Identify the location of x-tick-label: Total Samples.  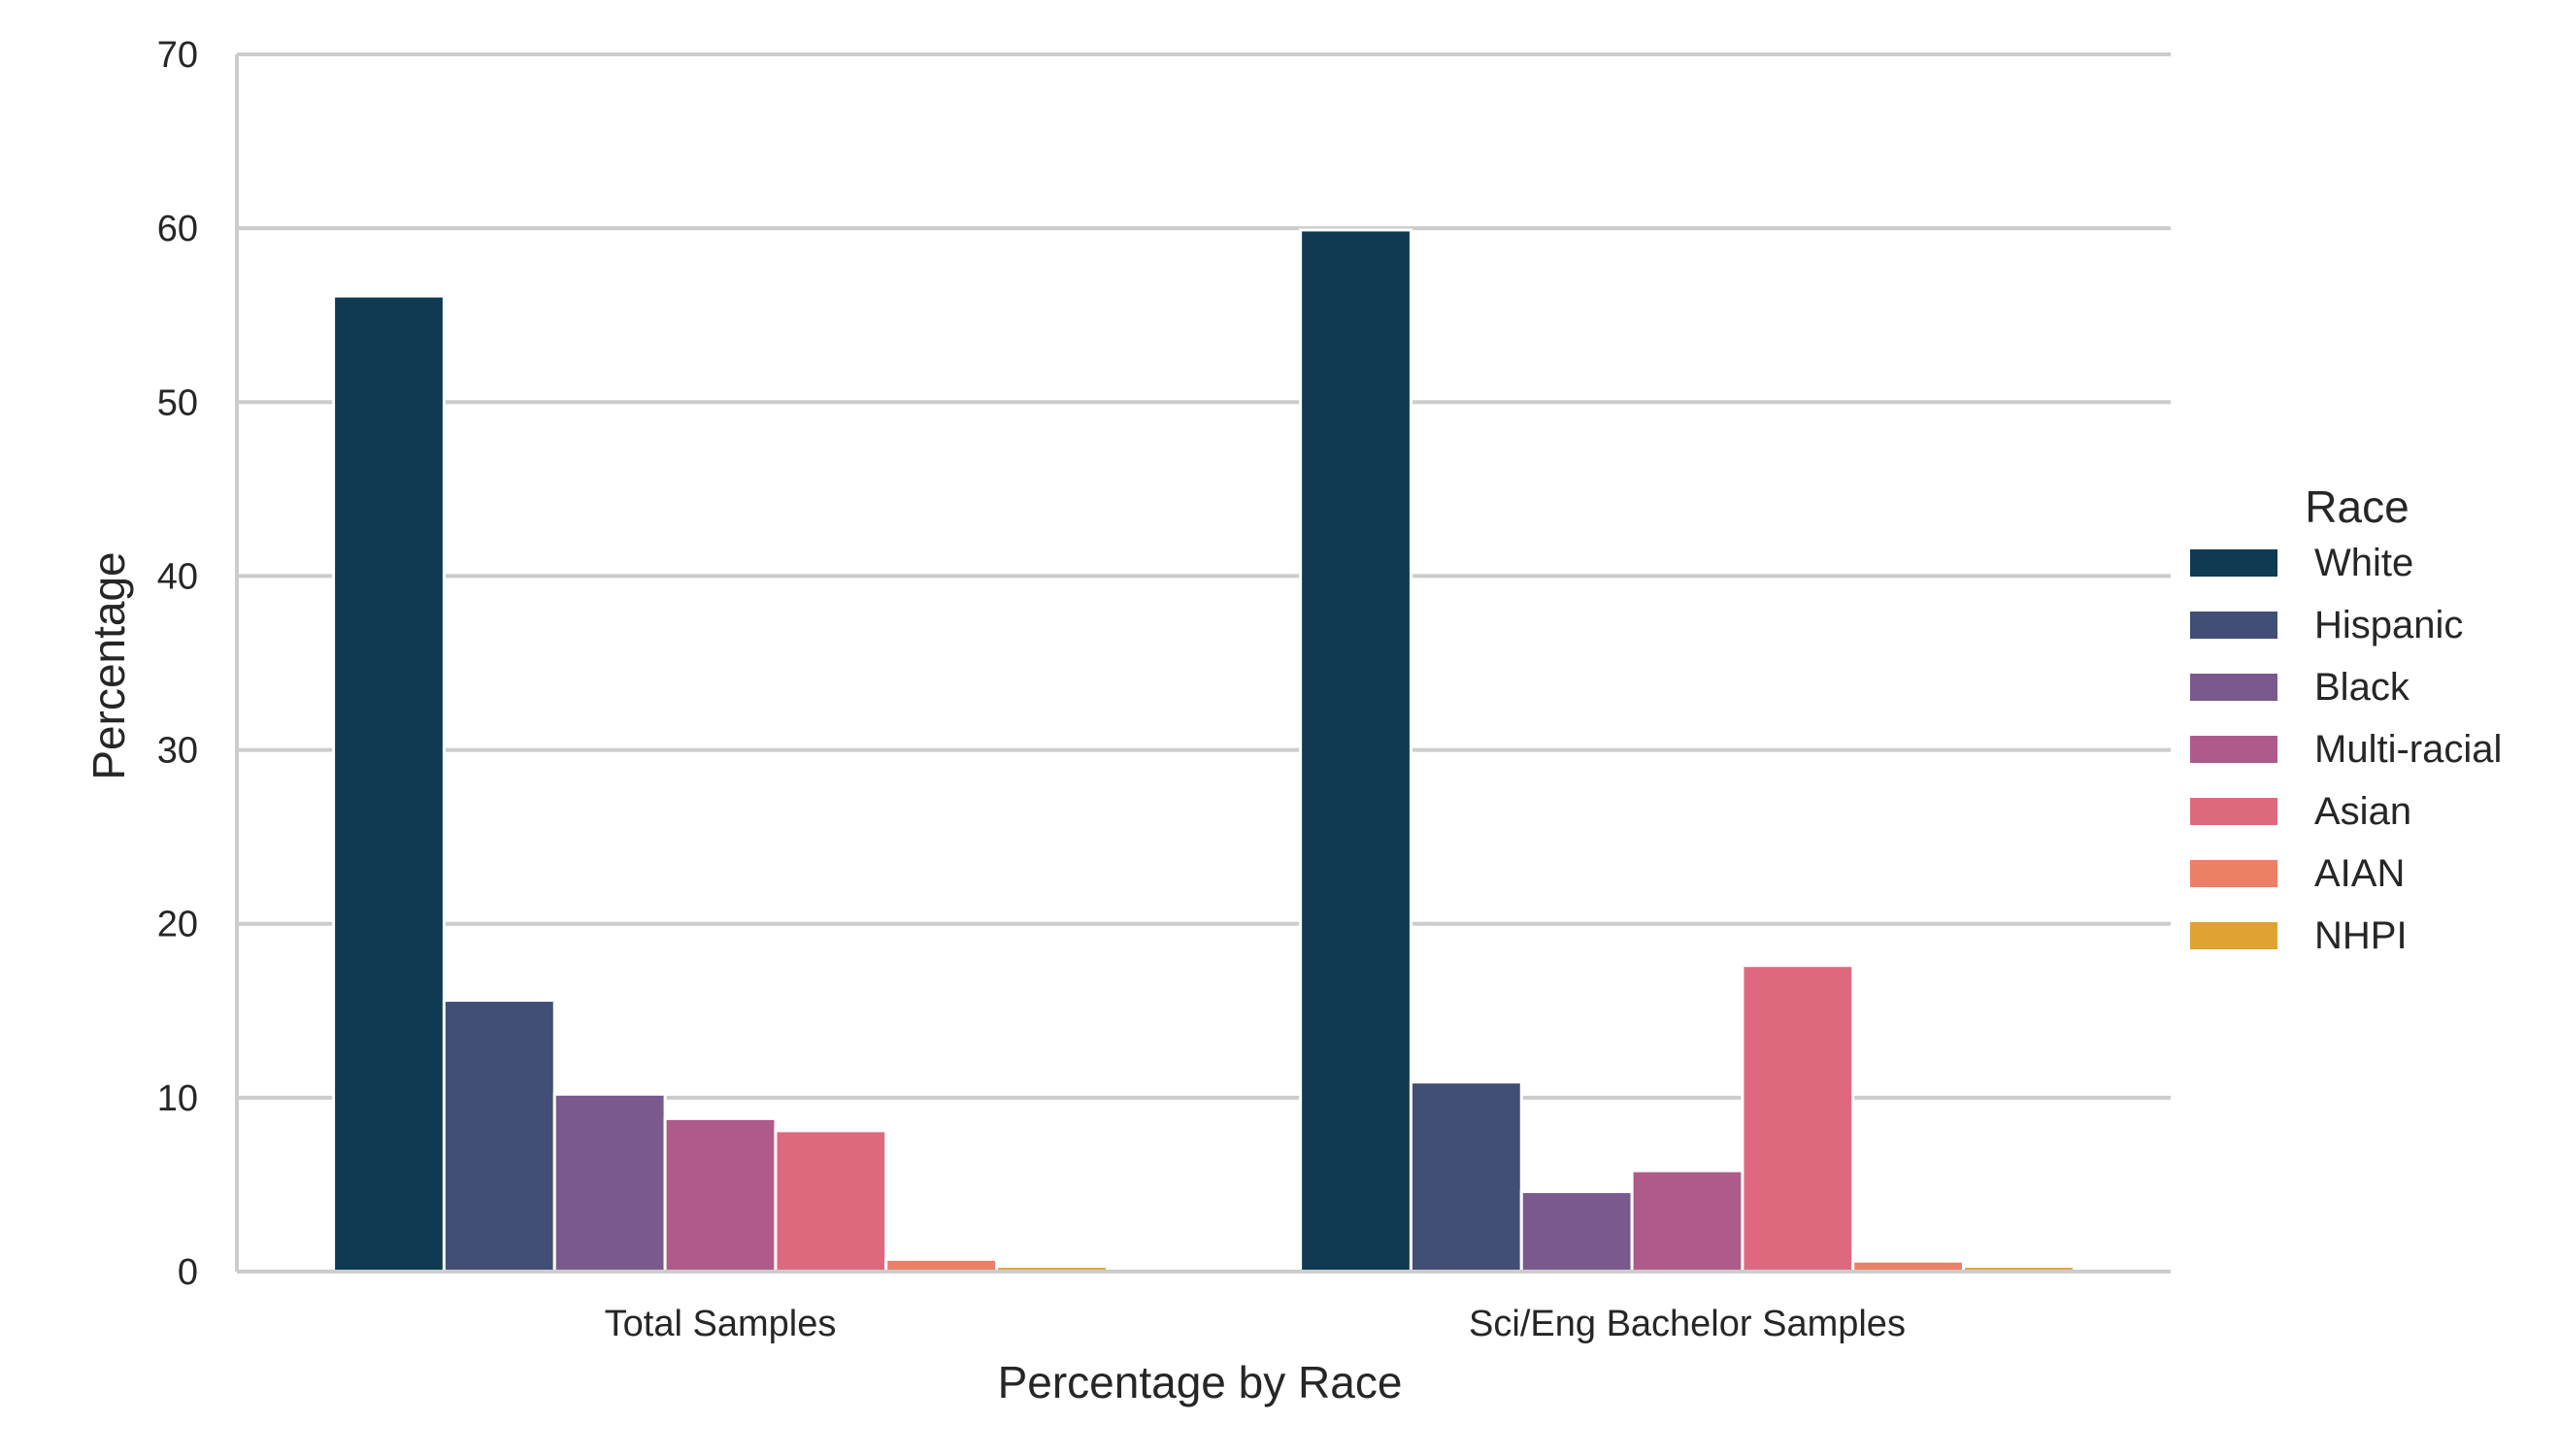
(721, 1324).